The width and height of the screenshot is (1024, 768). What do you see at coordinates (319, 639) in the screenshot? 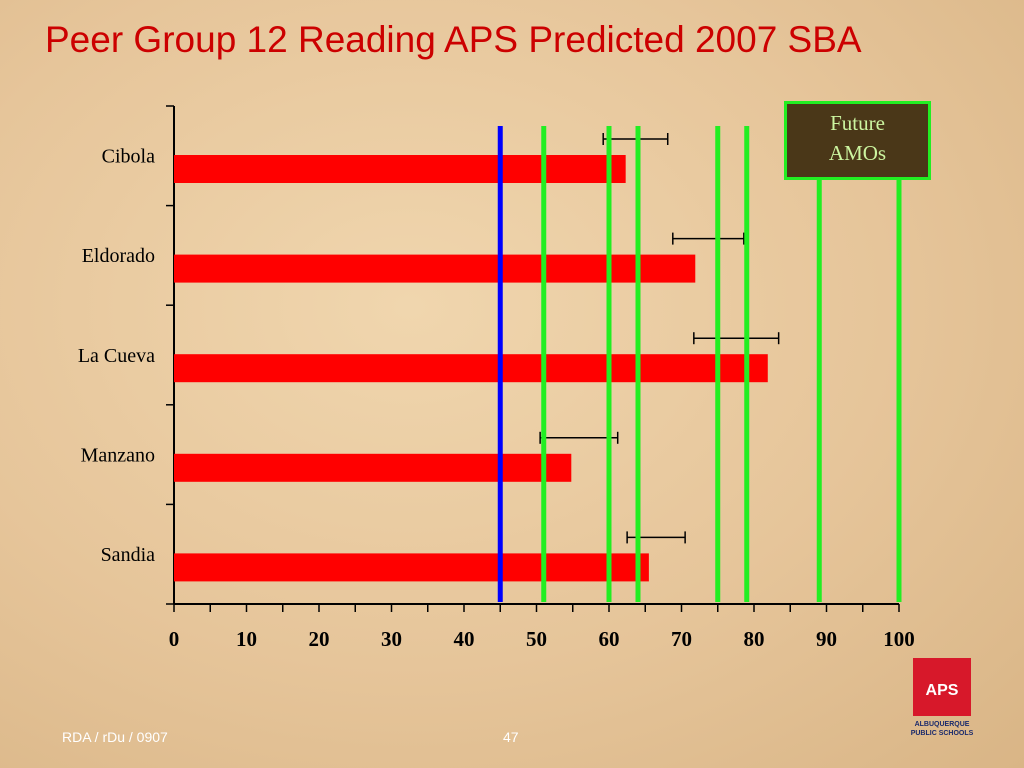
I see `x-tick-label: 20` at bounding box center [319, 639].